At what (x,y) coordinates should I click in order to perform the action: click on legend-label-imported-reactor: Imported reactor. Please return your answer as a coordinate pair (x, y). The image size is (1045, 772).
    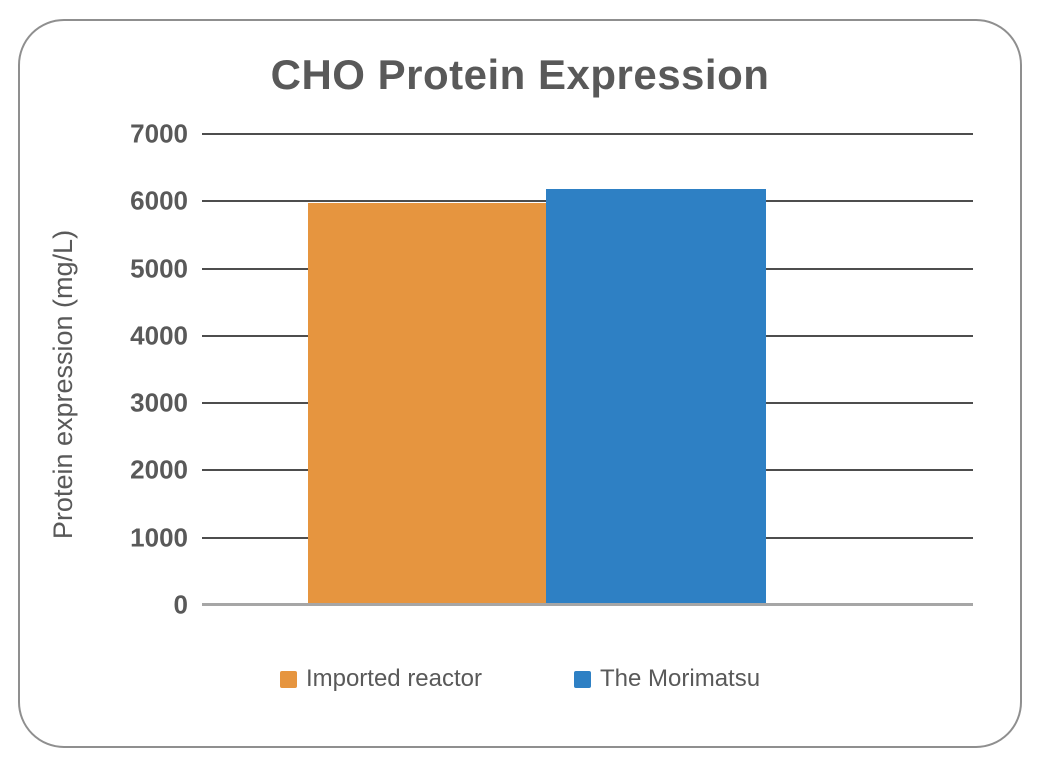
    Looking at the image, I should click on (394, 678).